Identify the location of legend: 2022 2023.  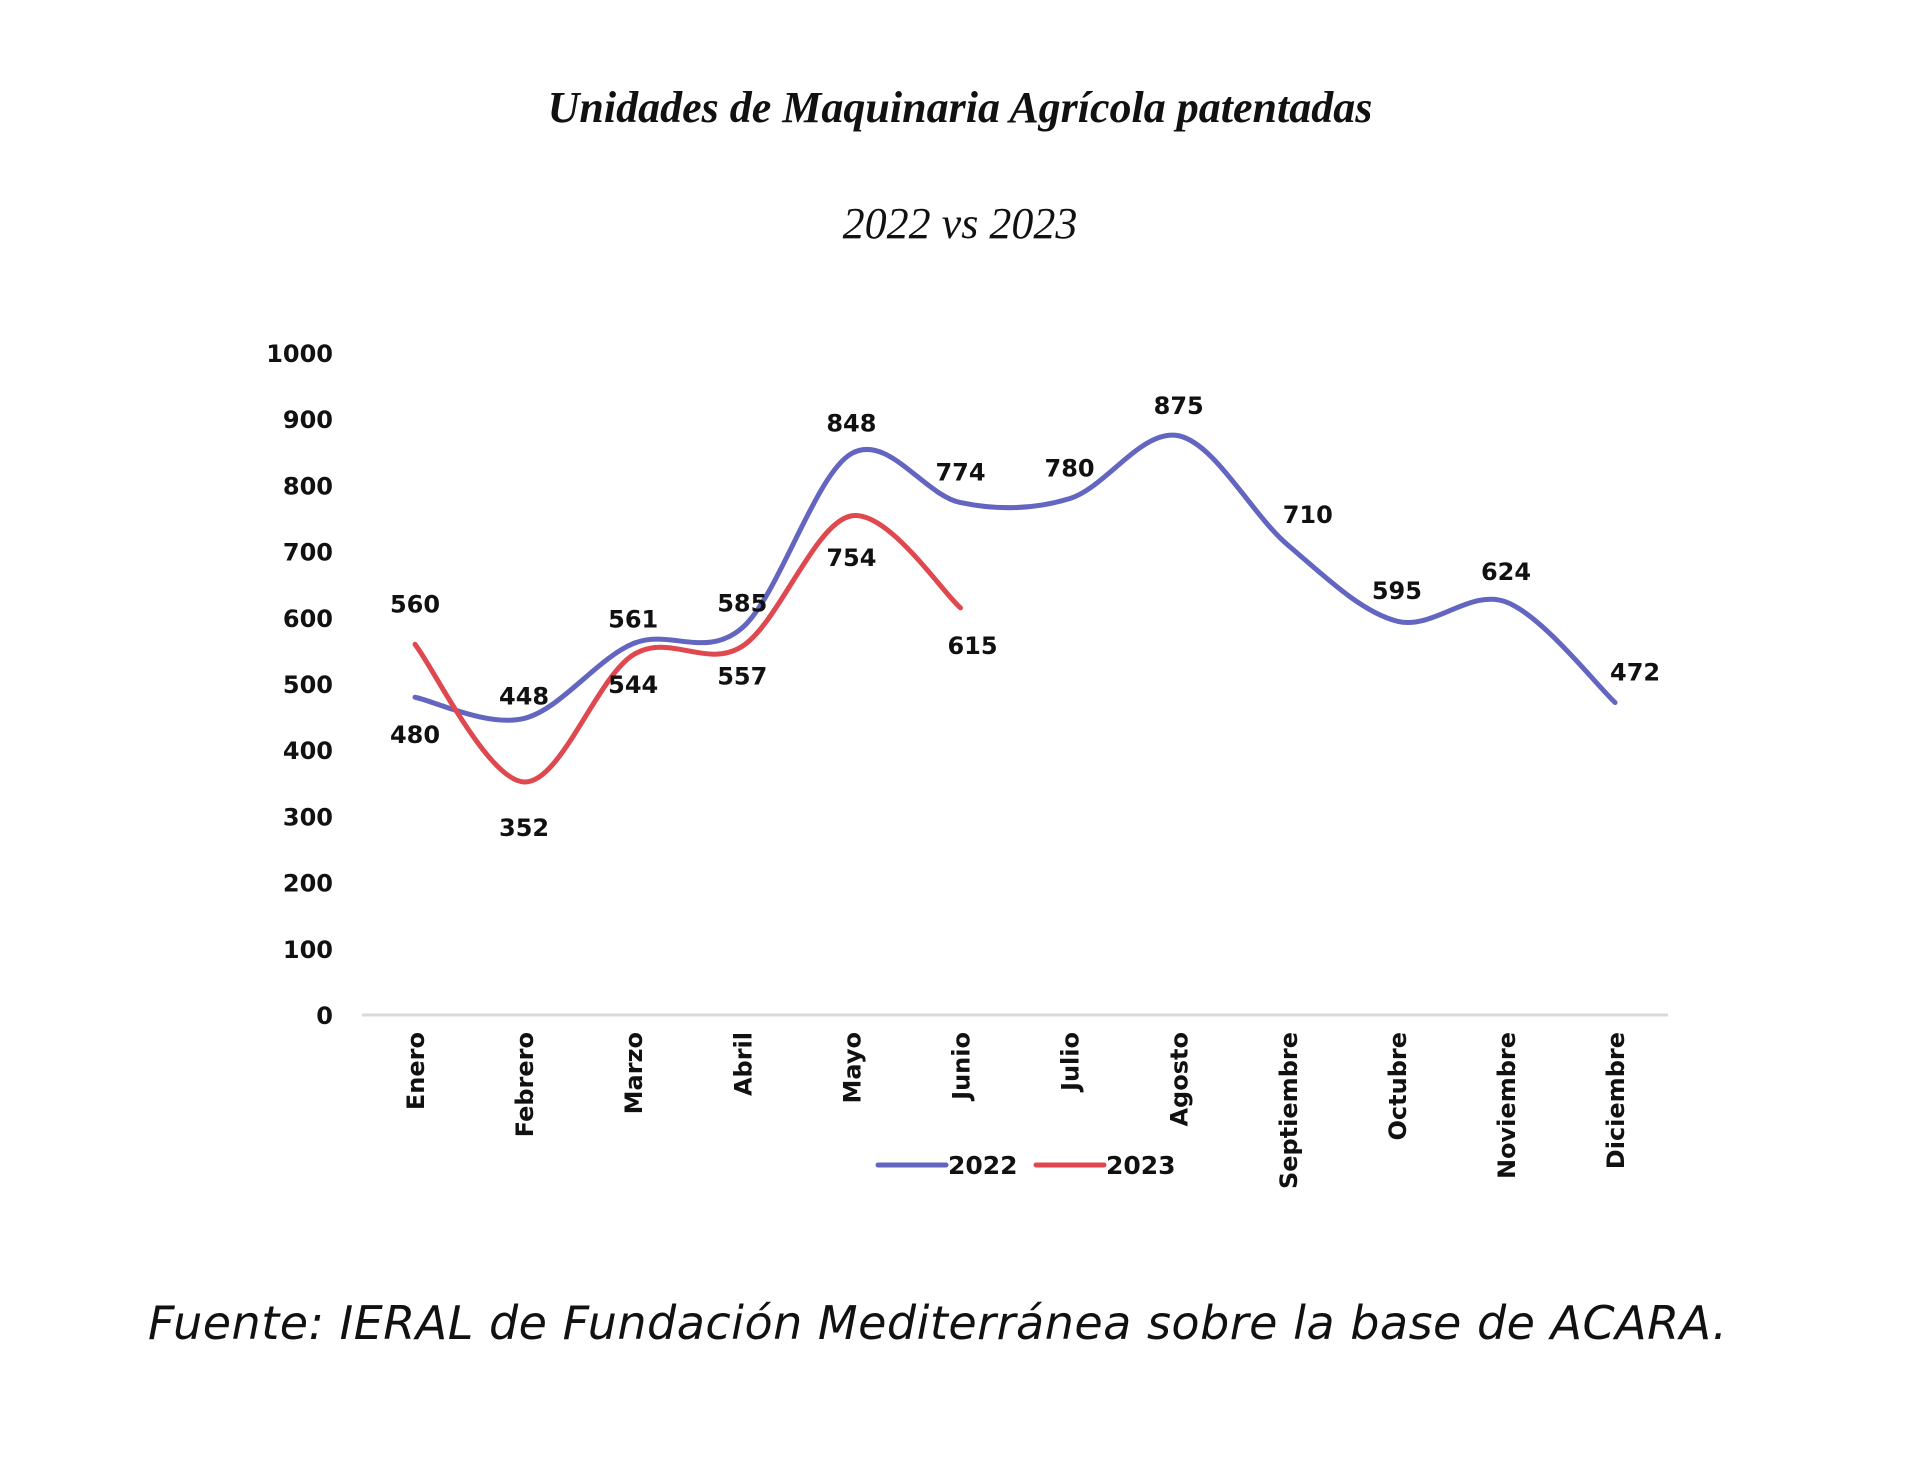
(1025, 1165).